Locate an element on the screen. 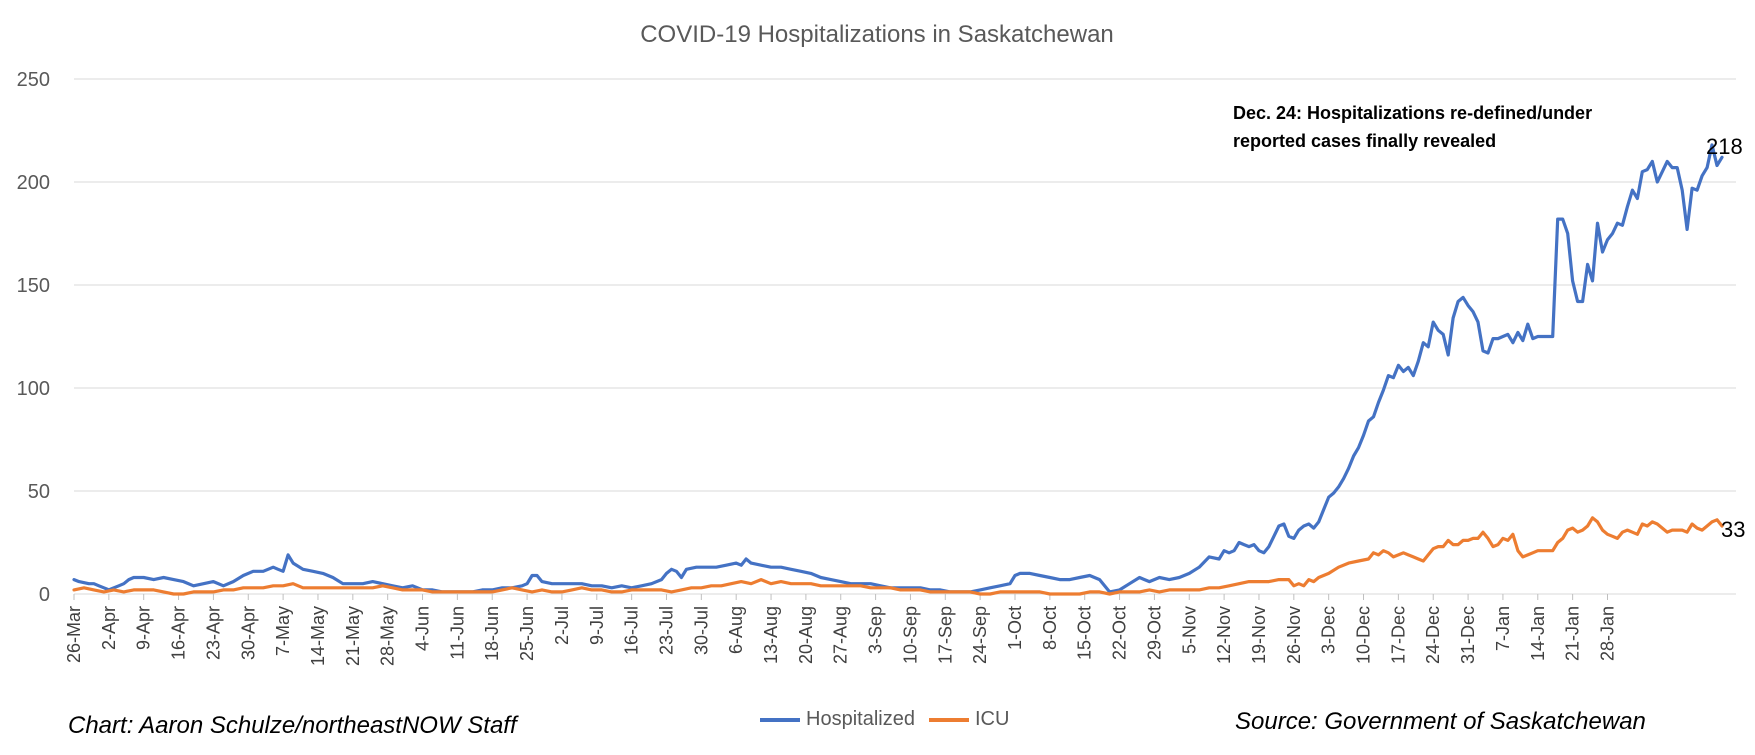  x-tick-label: 2-Jul is located at coordinates (562, 625).